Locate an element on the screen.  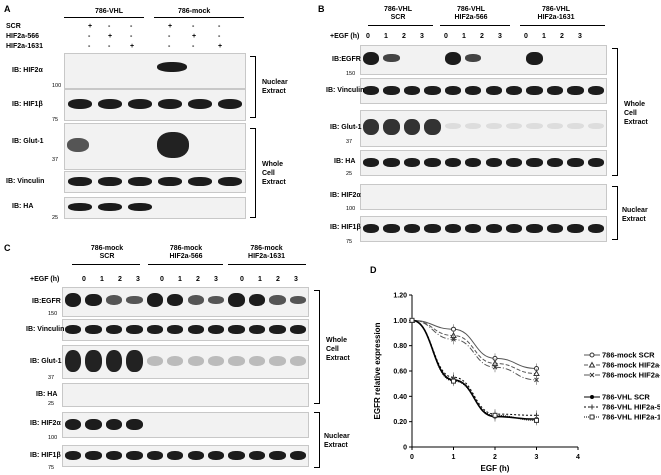
row-label: IB: HIF1β is located at coordinates (27, 104).